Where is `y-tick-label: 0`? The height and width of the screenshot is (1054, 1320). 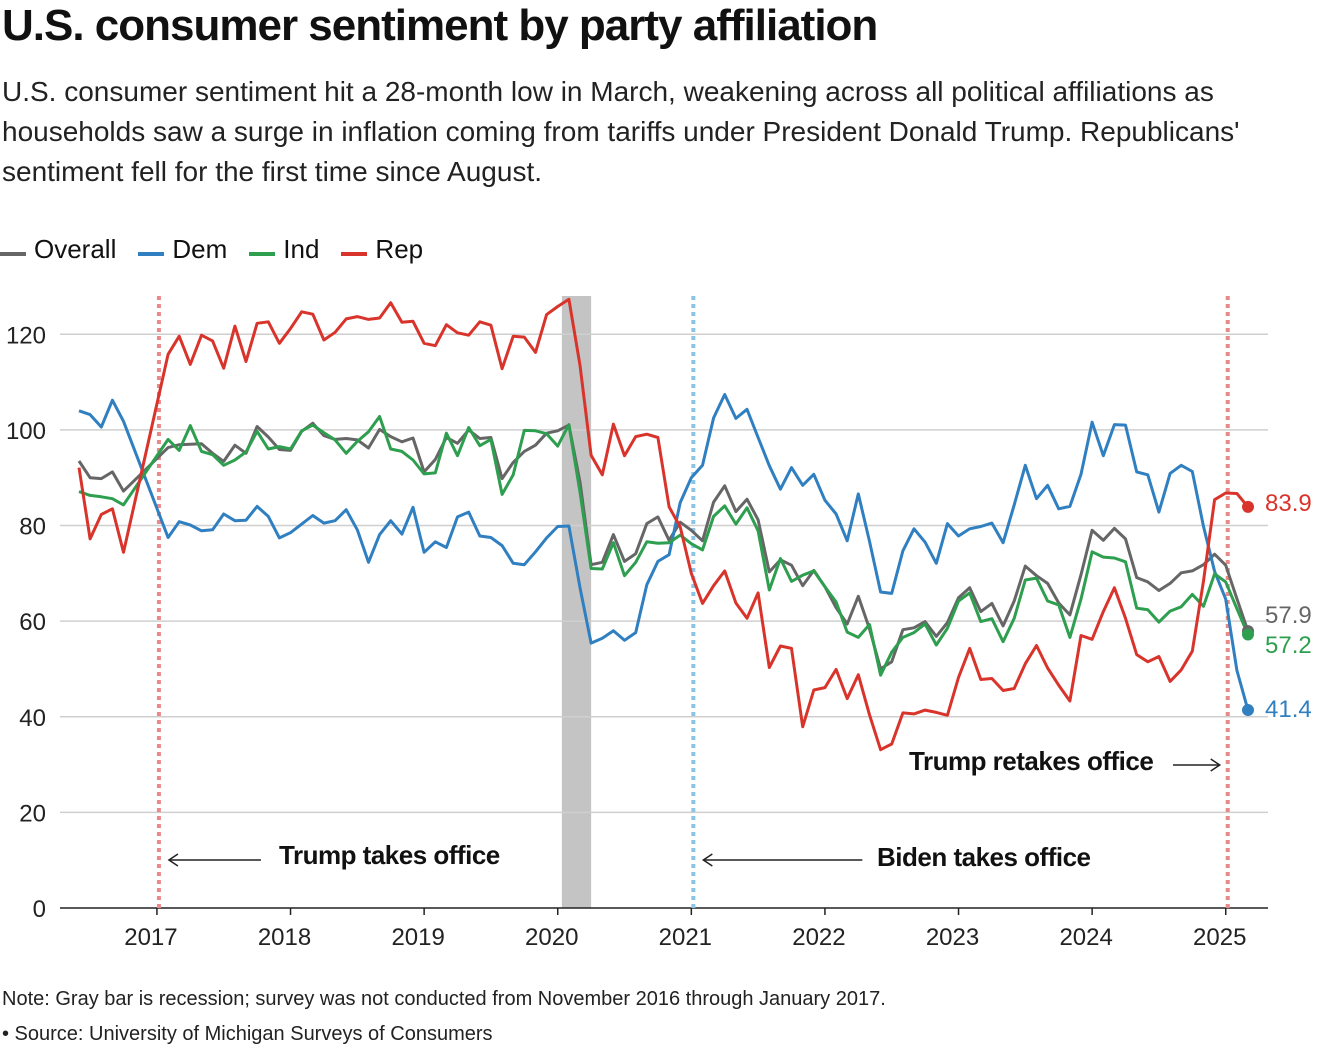
y-tick-label: 0 is located at coordinates (39, 909).